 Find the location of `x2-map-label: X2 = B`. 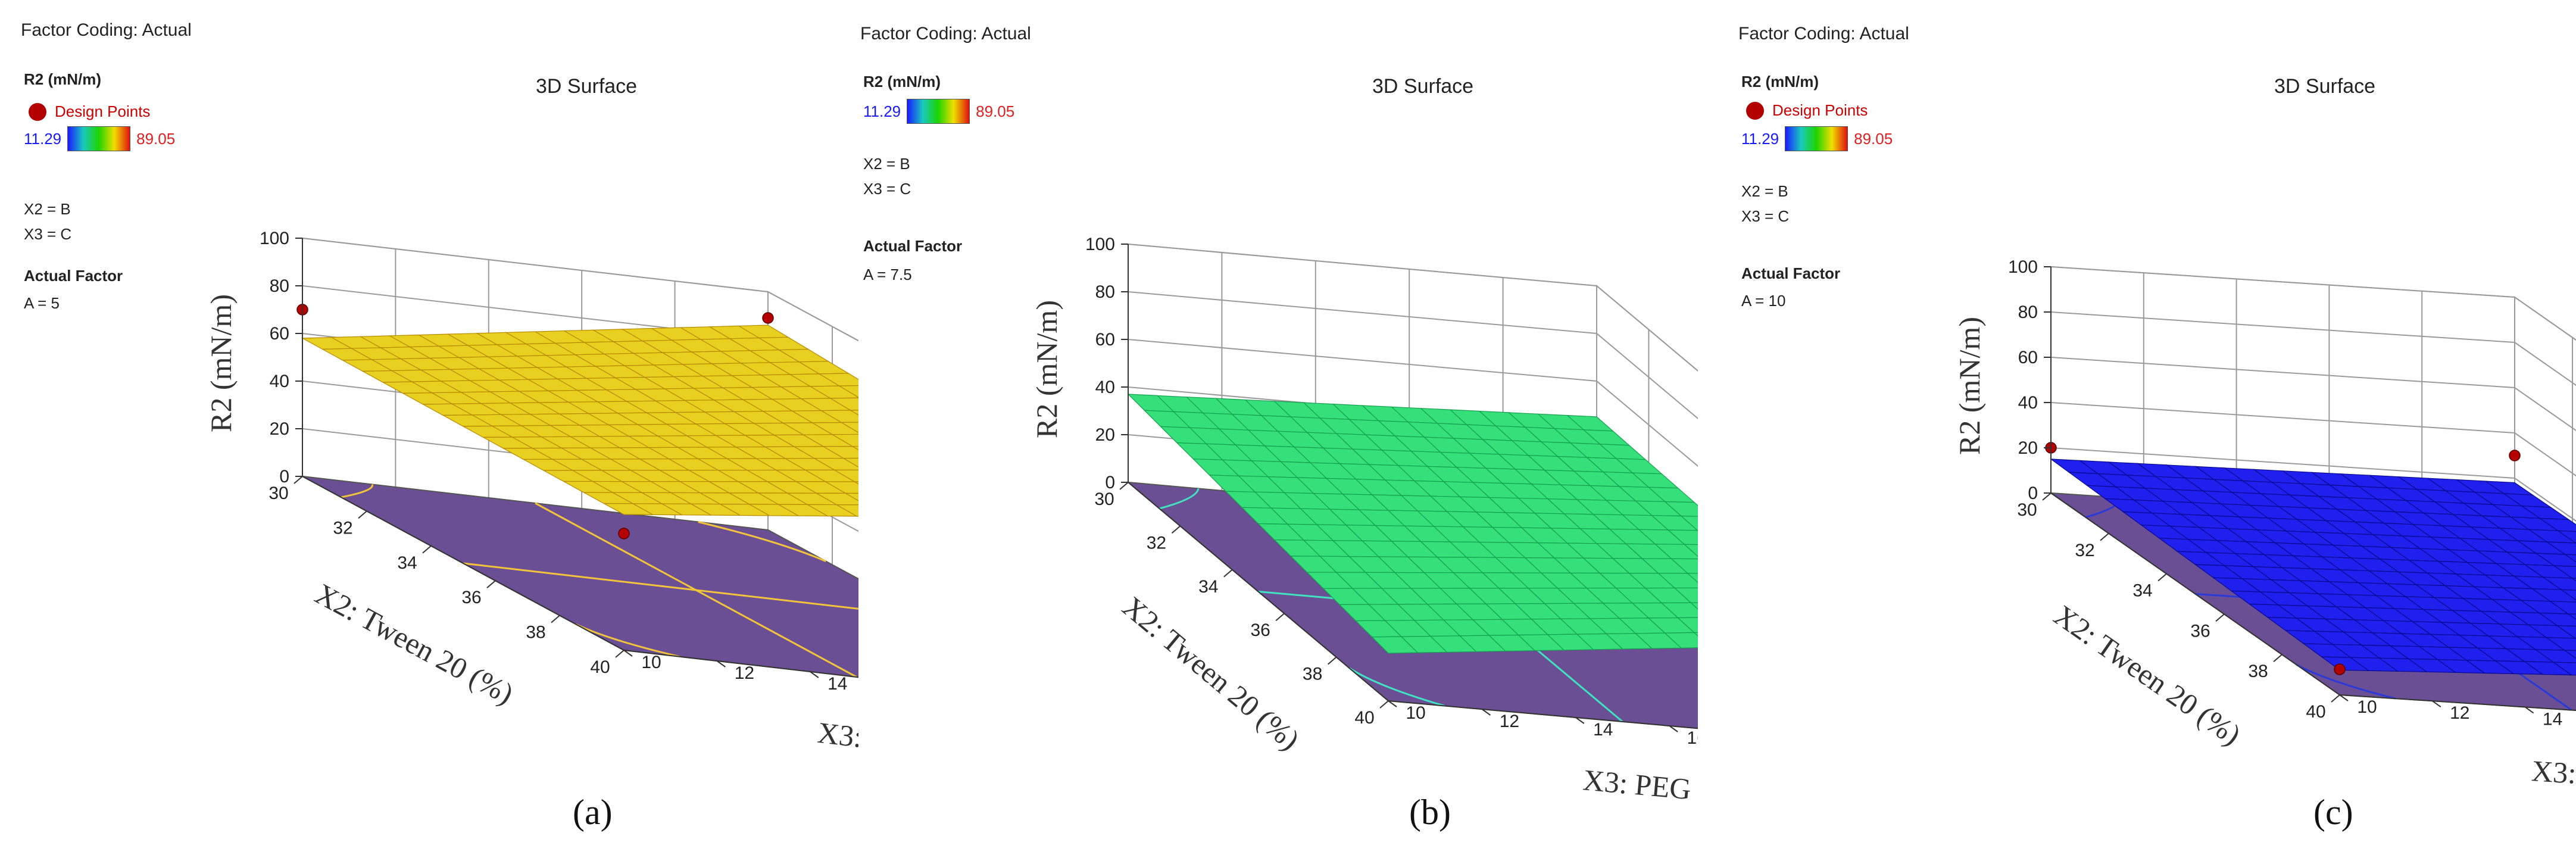

x2-map-label: X2 = B is located at coordinates (47, 209).